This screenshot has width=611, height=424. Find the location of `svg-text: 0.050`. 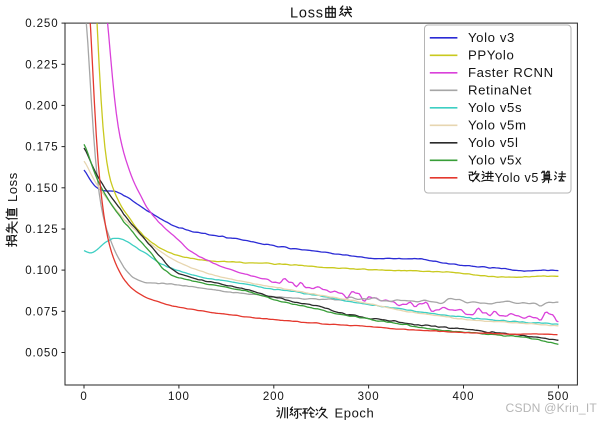

svg-text: 0.050 is located at coordinates (41, 354).